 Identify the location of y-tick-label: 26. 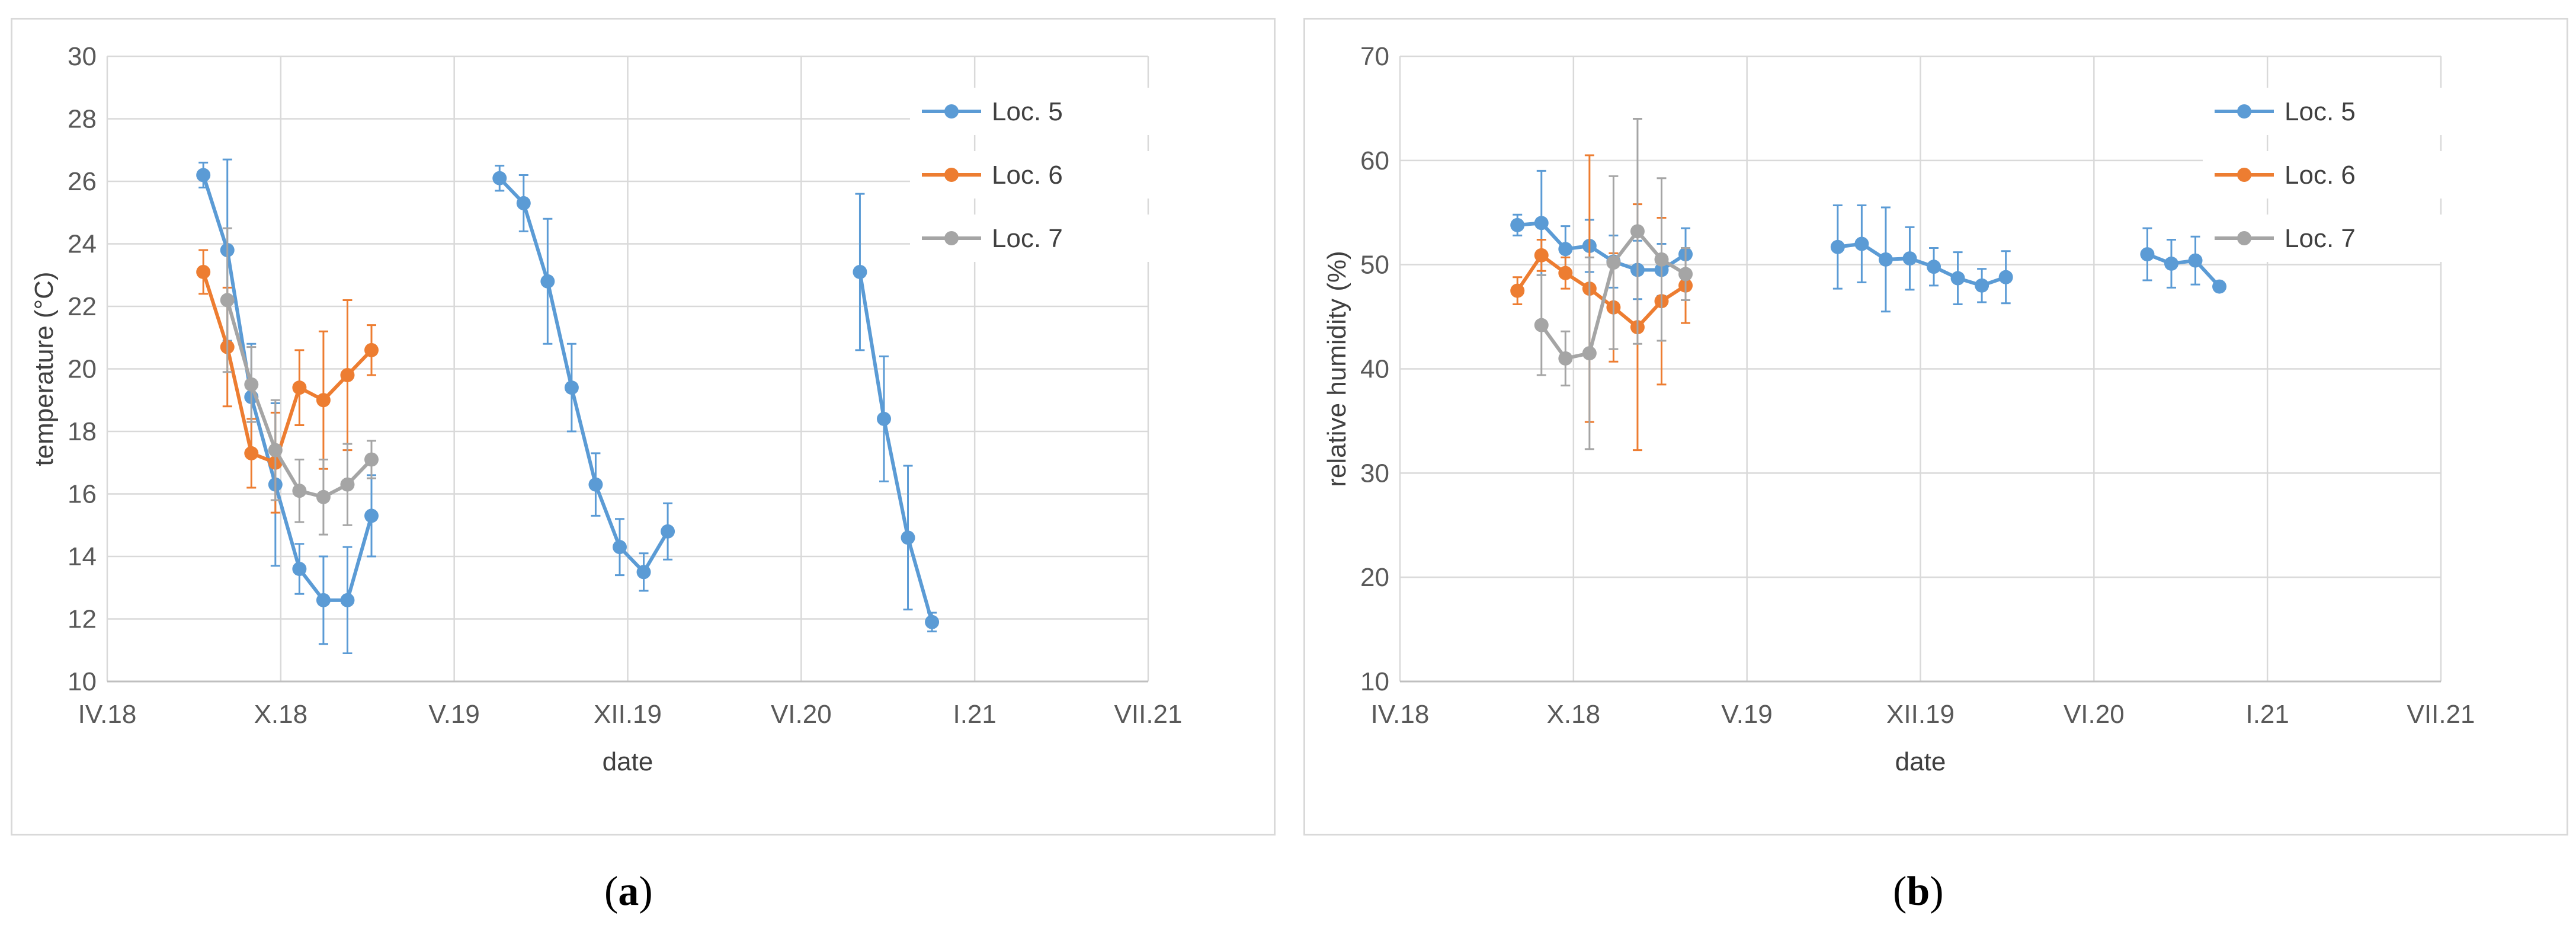
(82, 181).